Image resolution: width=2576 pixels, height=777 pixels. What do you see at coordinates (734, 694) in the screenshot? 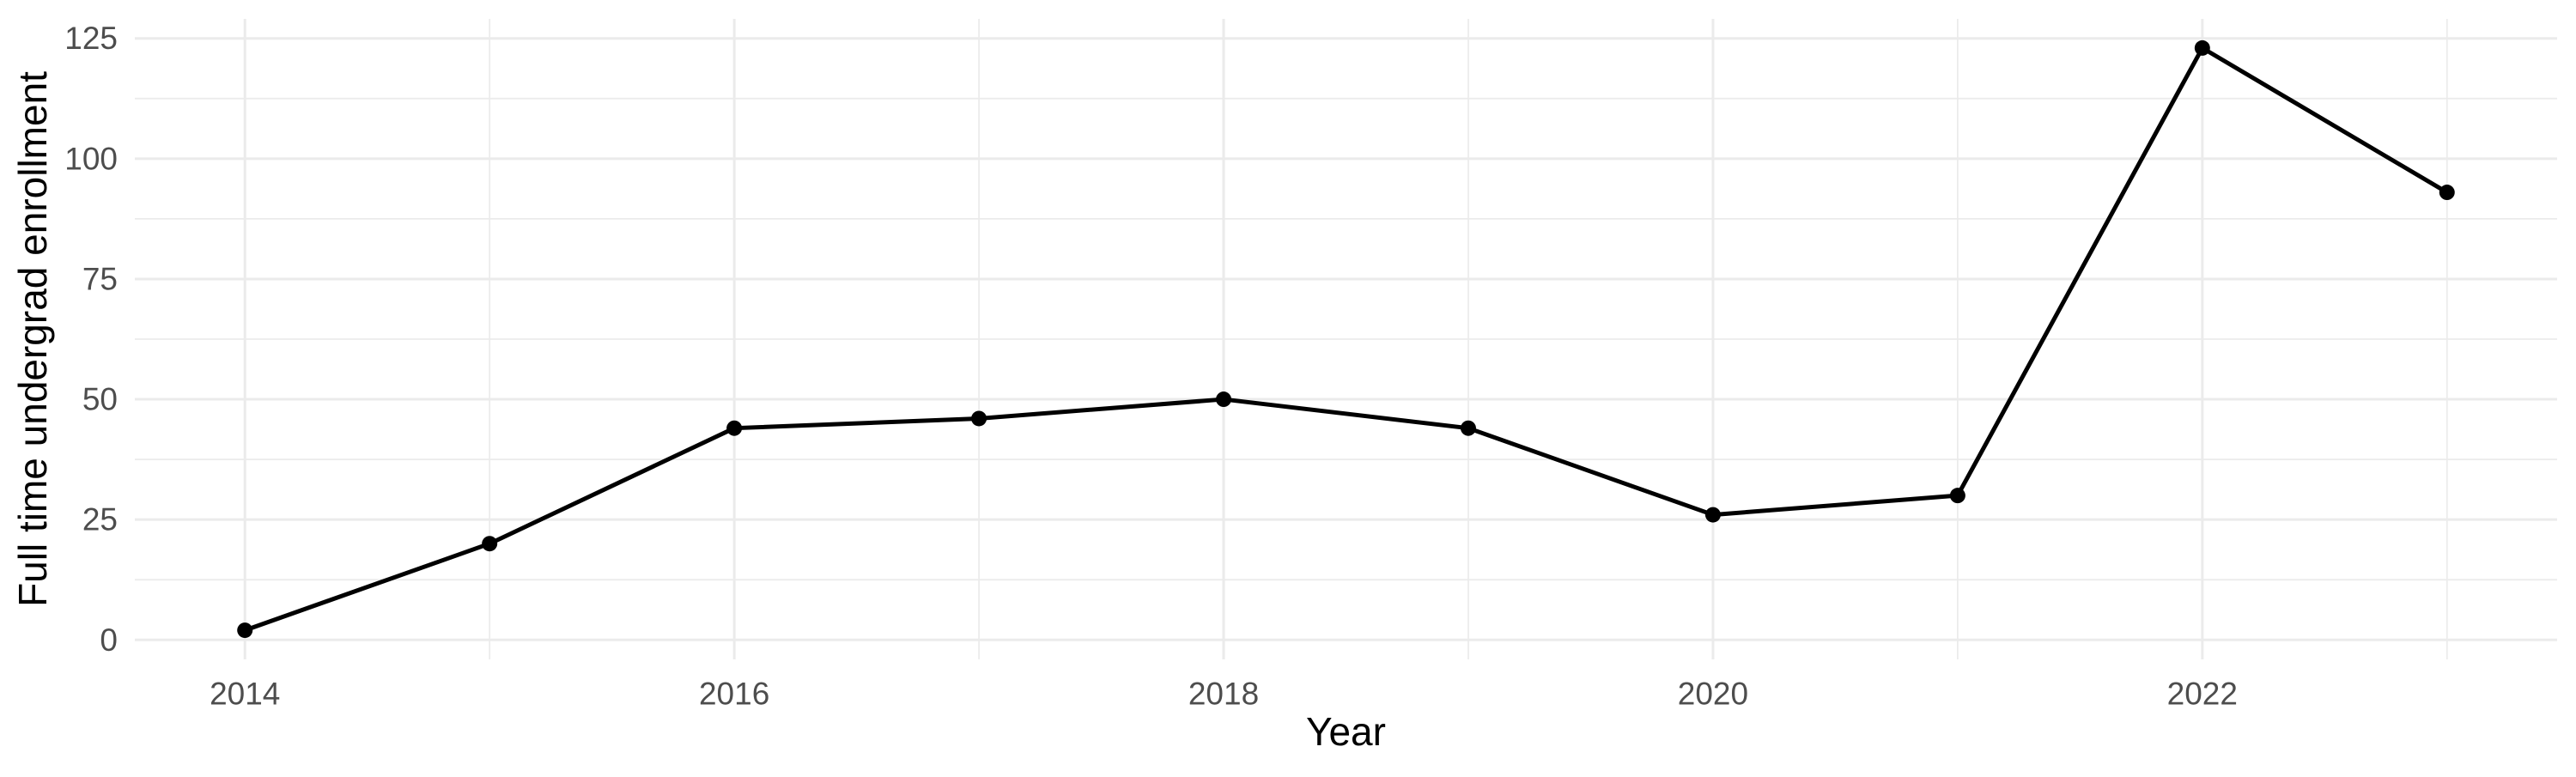
I see `x-tick-label: 2016` at bounding box center [734, 694].